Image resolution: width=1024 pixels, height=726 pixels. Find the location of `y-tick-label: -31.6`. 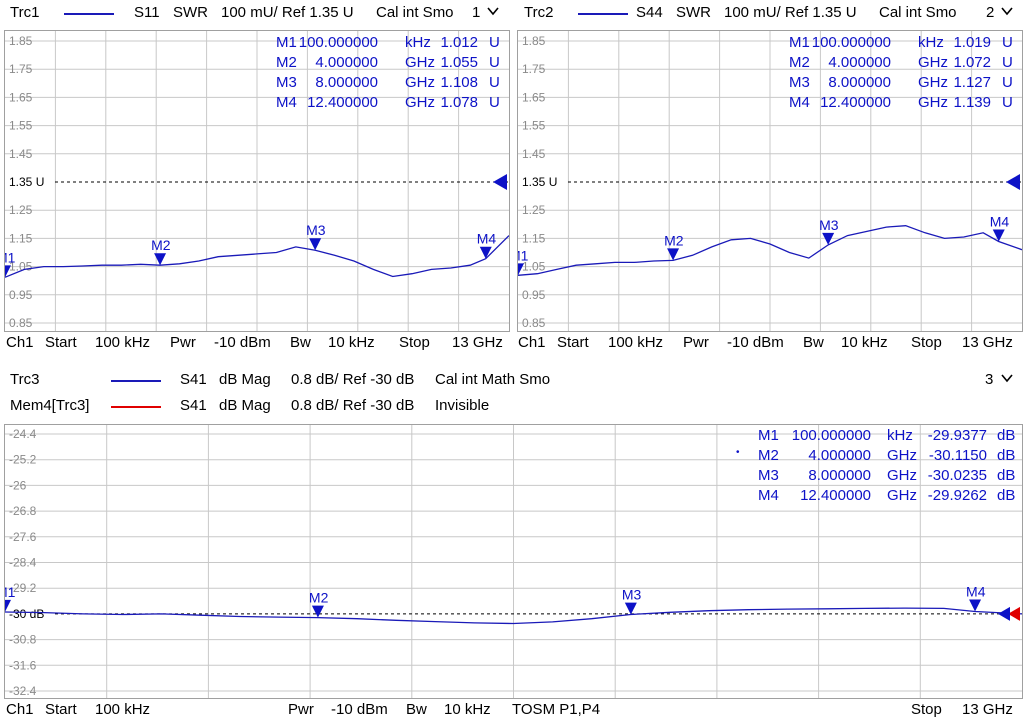

y-tick-label: -31.6 is located at coordinates (23, 665).